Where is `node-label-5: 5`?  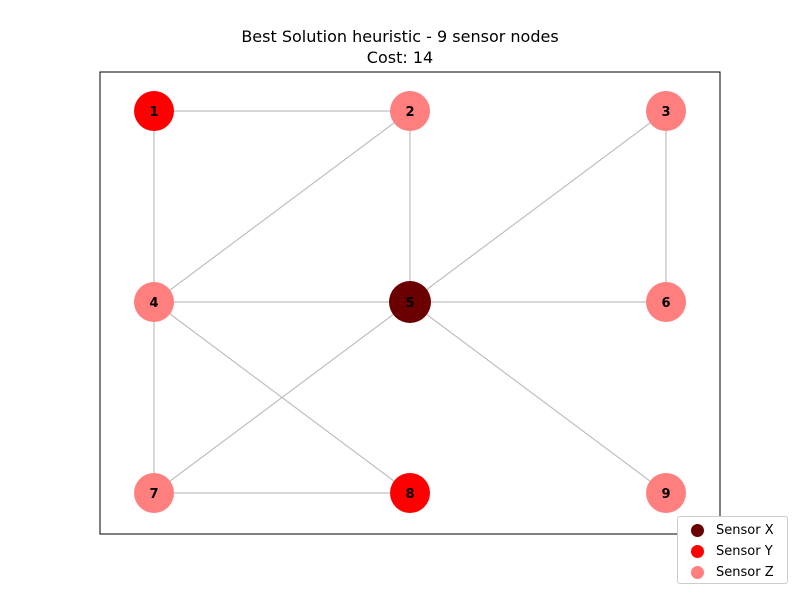 node-label-5: 5 is located at coordinates (409, 303).